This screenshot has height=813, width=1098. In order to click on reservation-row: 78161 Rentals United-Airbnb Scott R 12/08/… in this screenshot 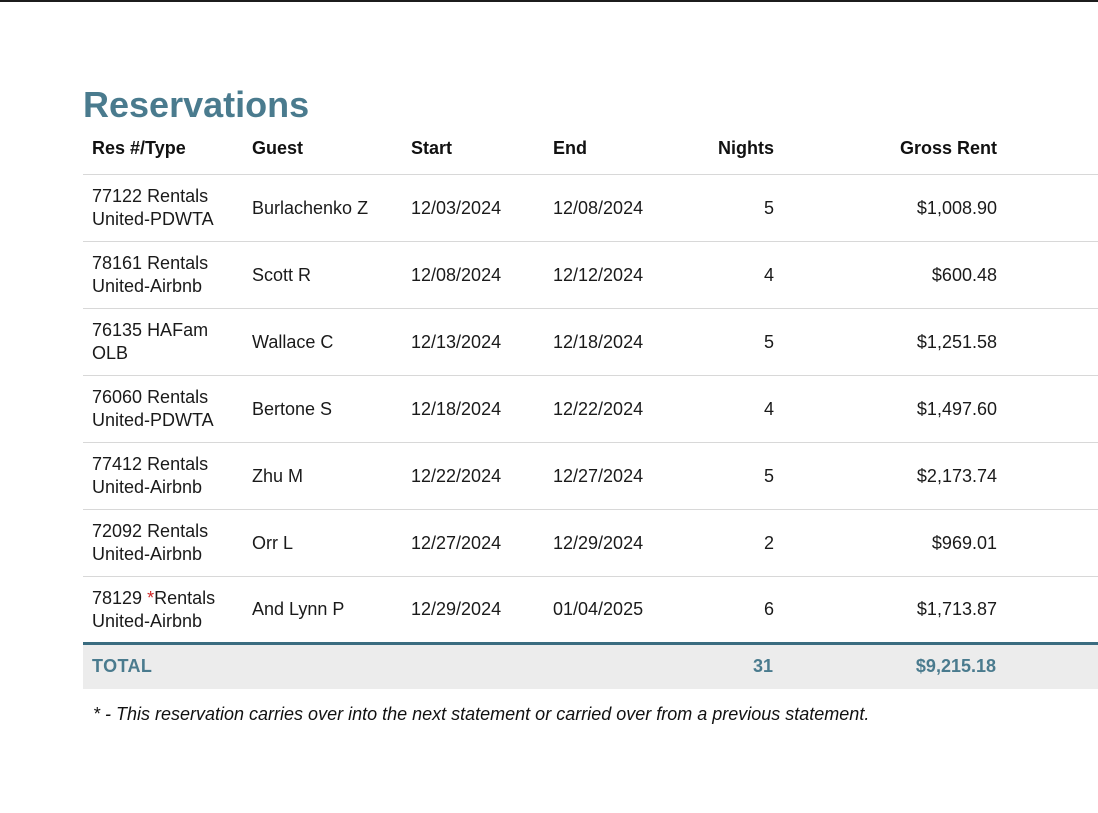, I will do `click(590, 275)`.